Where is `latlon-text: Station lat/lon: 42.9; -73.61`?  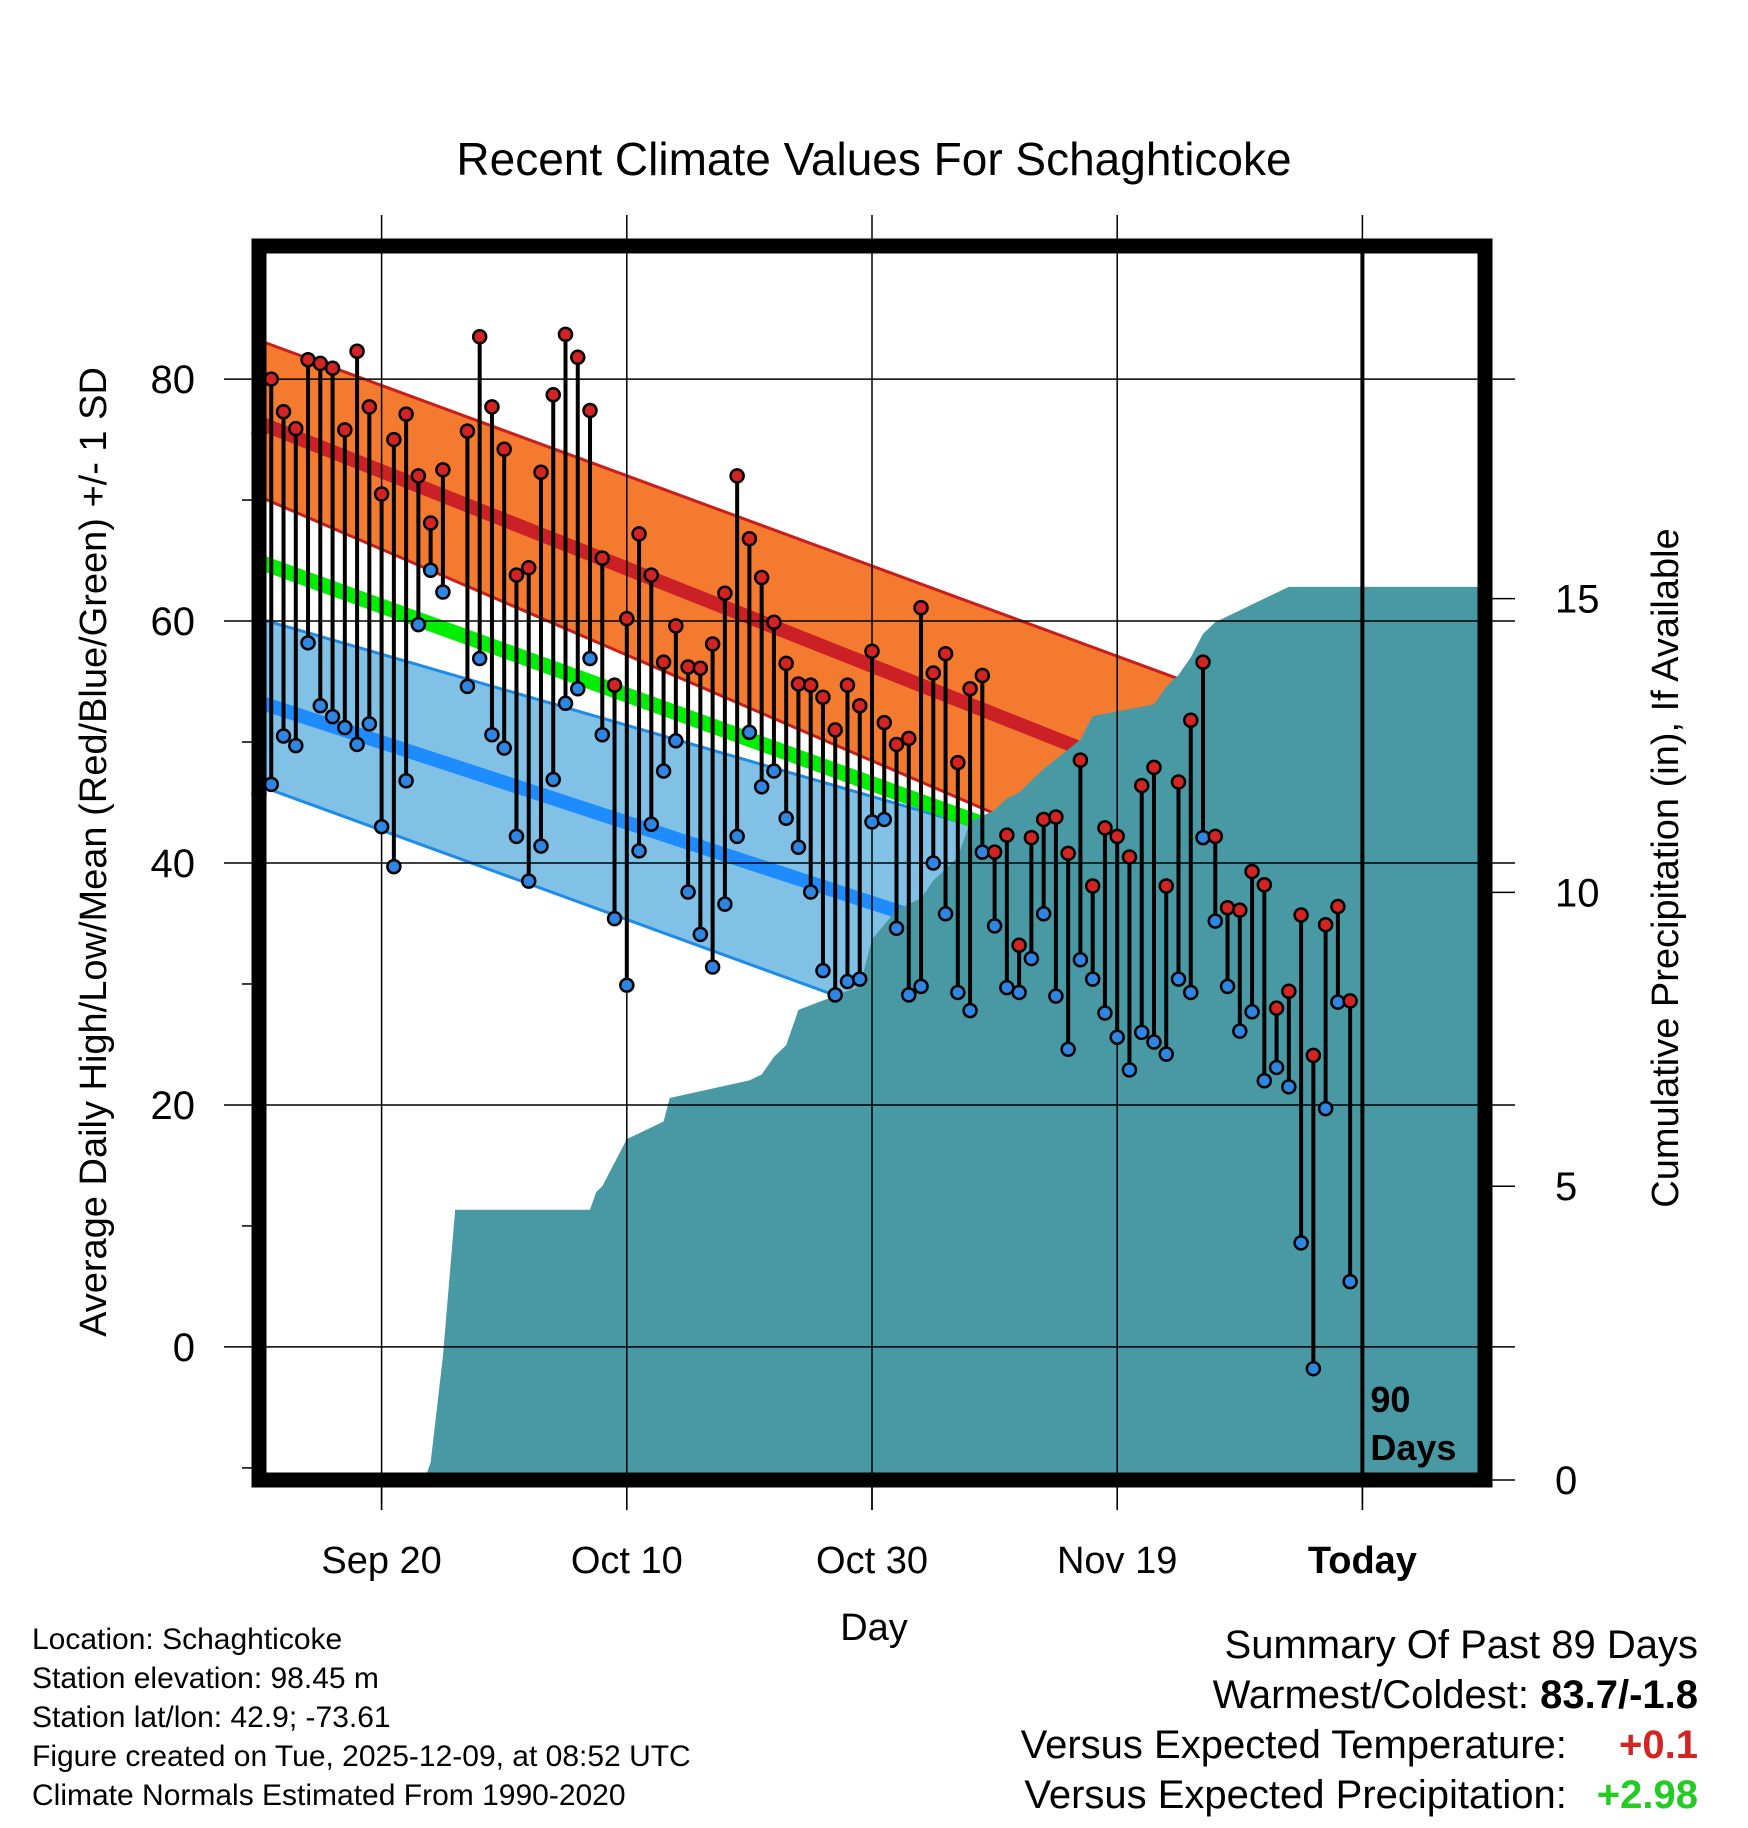 latlon-text: Station lat/lon: 42.9; -73.61 is located at coordinates (211, 1717).